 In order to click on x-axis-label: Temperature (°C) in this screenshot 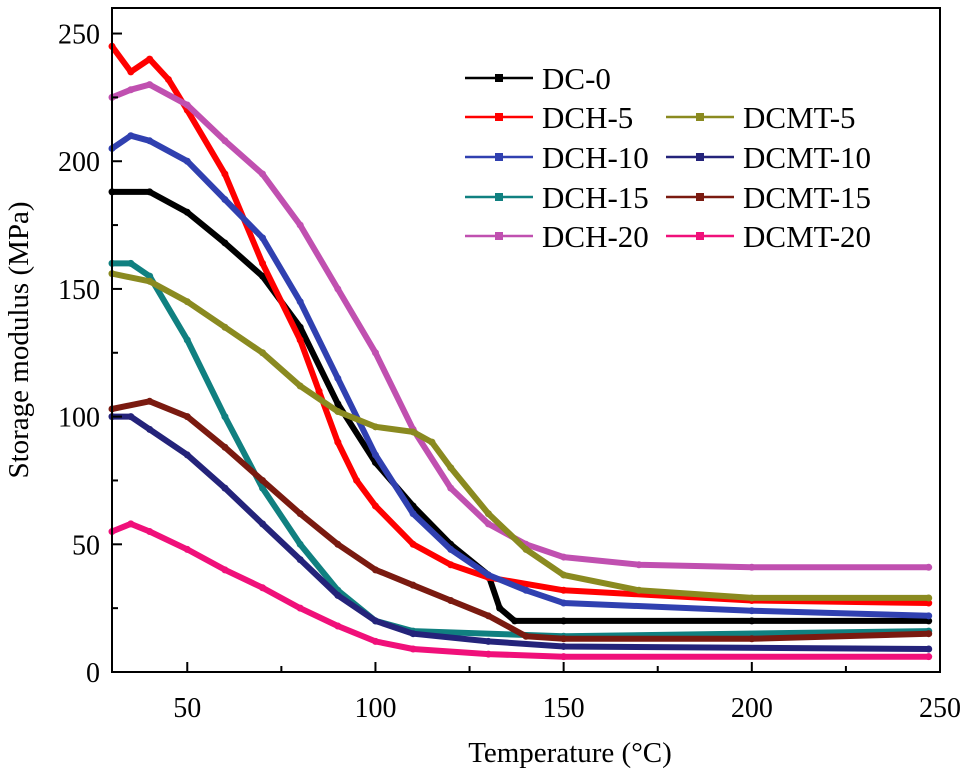, I will do `click(570, 753)`.